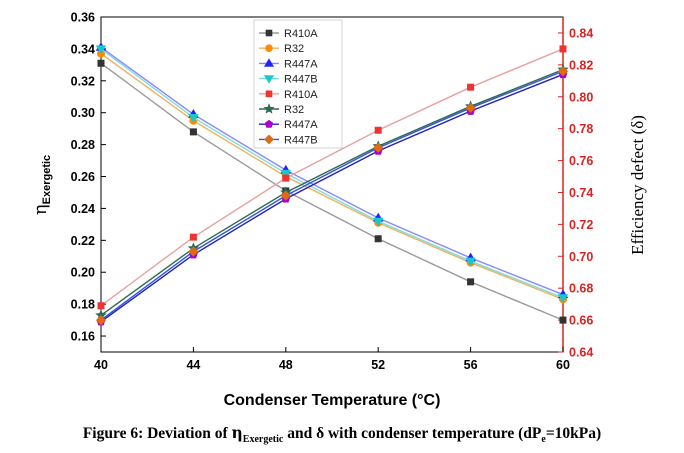 The image size is (684, 453). Describe the element at coordinates (193, 365) in the screenshot. I see `x-tick-label: 44` at that location.